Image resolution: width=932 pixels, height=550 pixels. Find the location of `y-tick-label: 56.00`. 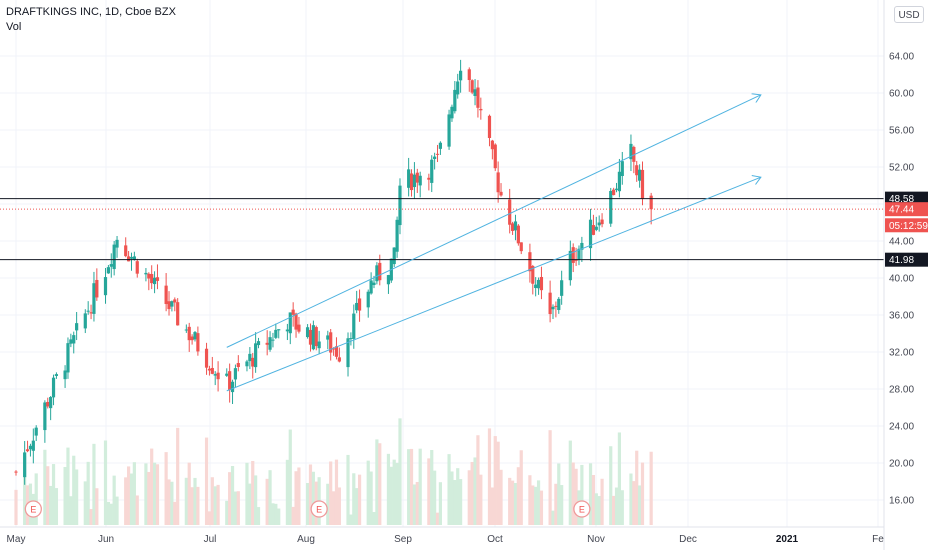

y-tick-label: 56.00 is located at coordinates (901, 131).